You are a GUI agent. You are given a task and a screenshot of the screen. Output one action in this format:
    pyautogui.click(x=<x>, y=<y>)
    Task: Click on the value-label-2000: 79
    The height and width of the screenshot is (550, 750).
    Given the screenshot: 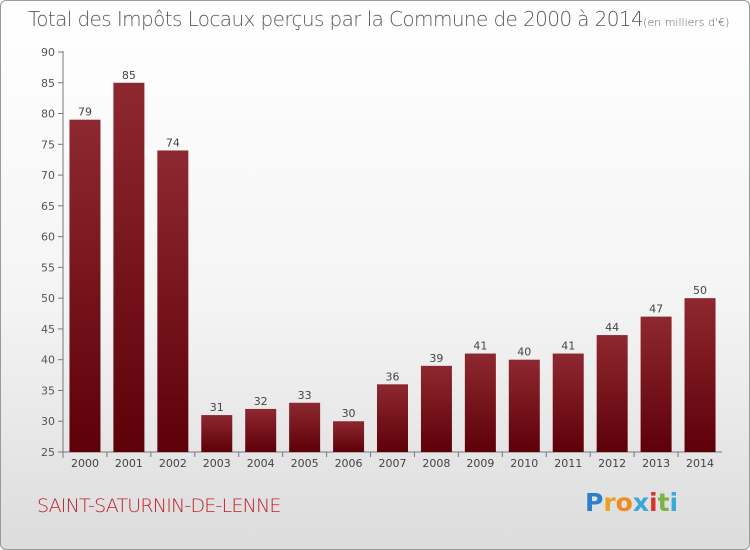 What is the action you would take?
    pyautogui.click(x=85, y=112)
    